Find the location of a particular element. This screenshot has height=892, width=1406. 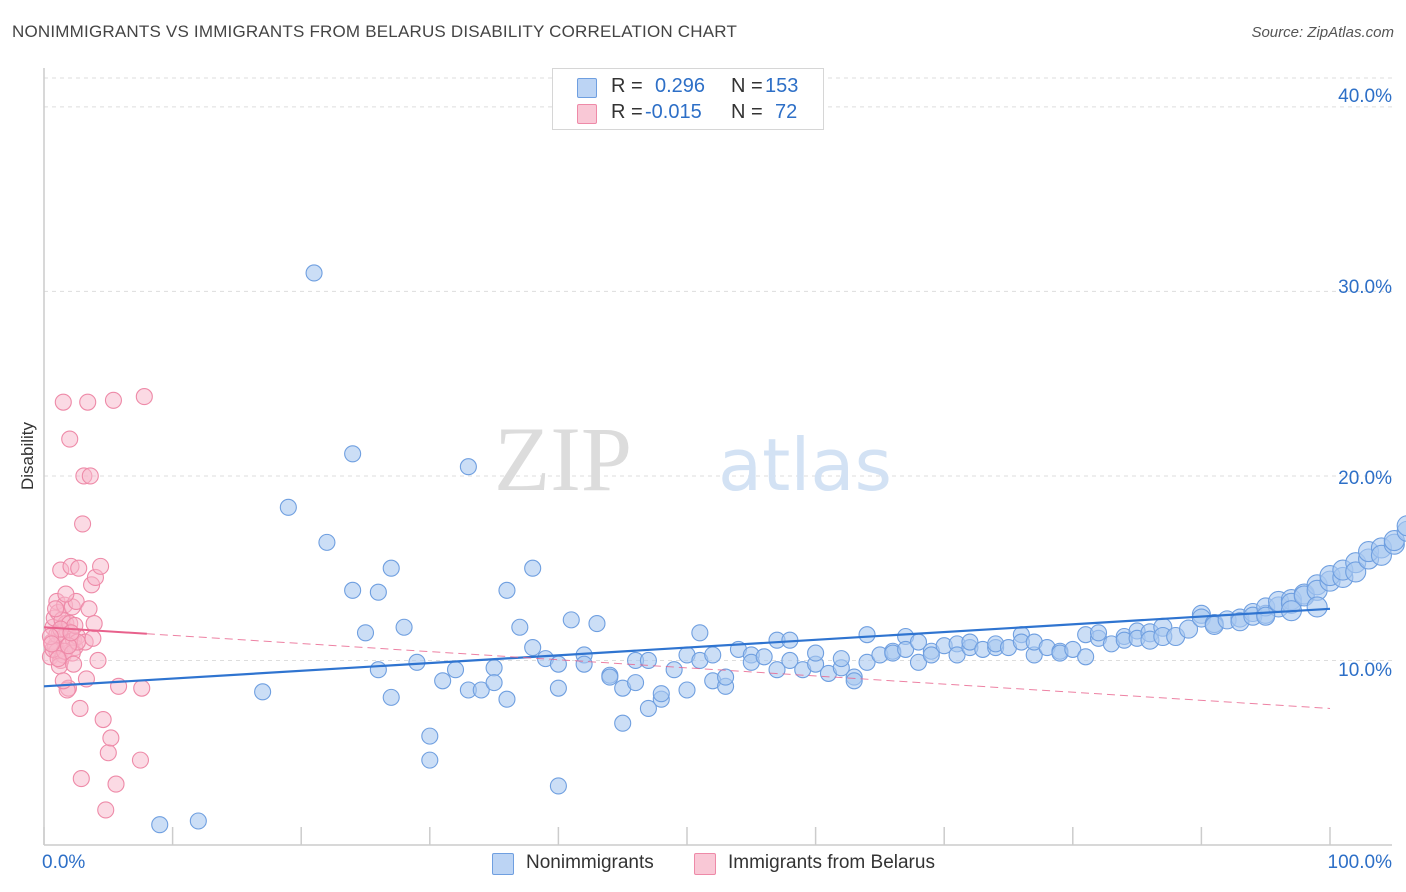

y-tick-10: 10.0% is located at coordinates (1365, 670).